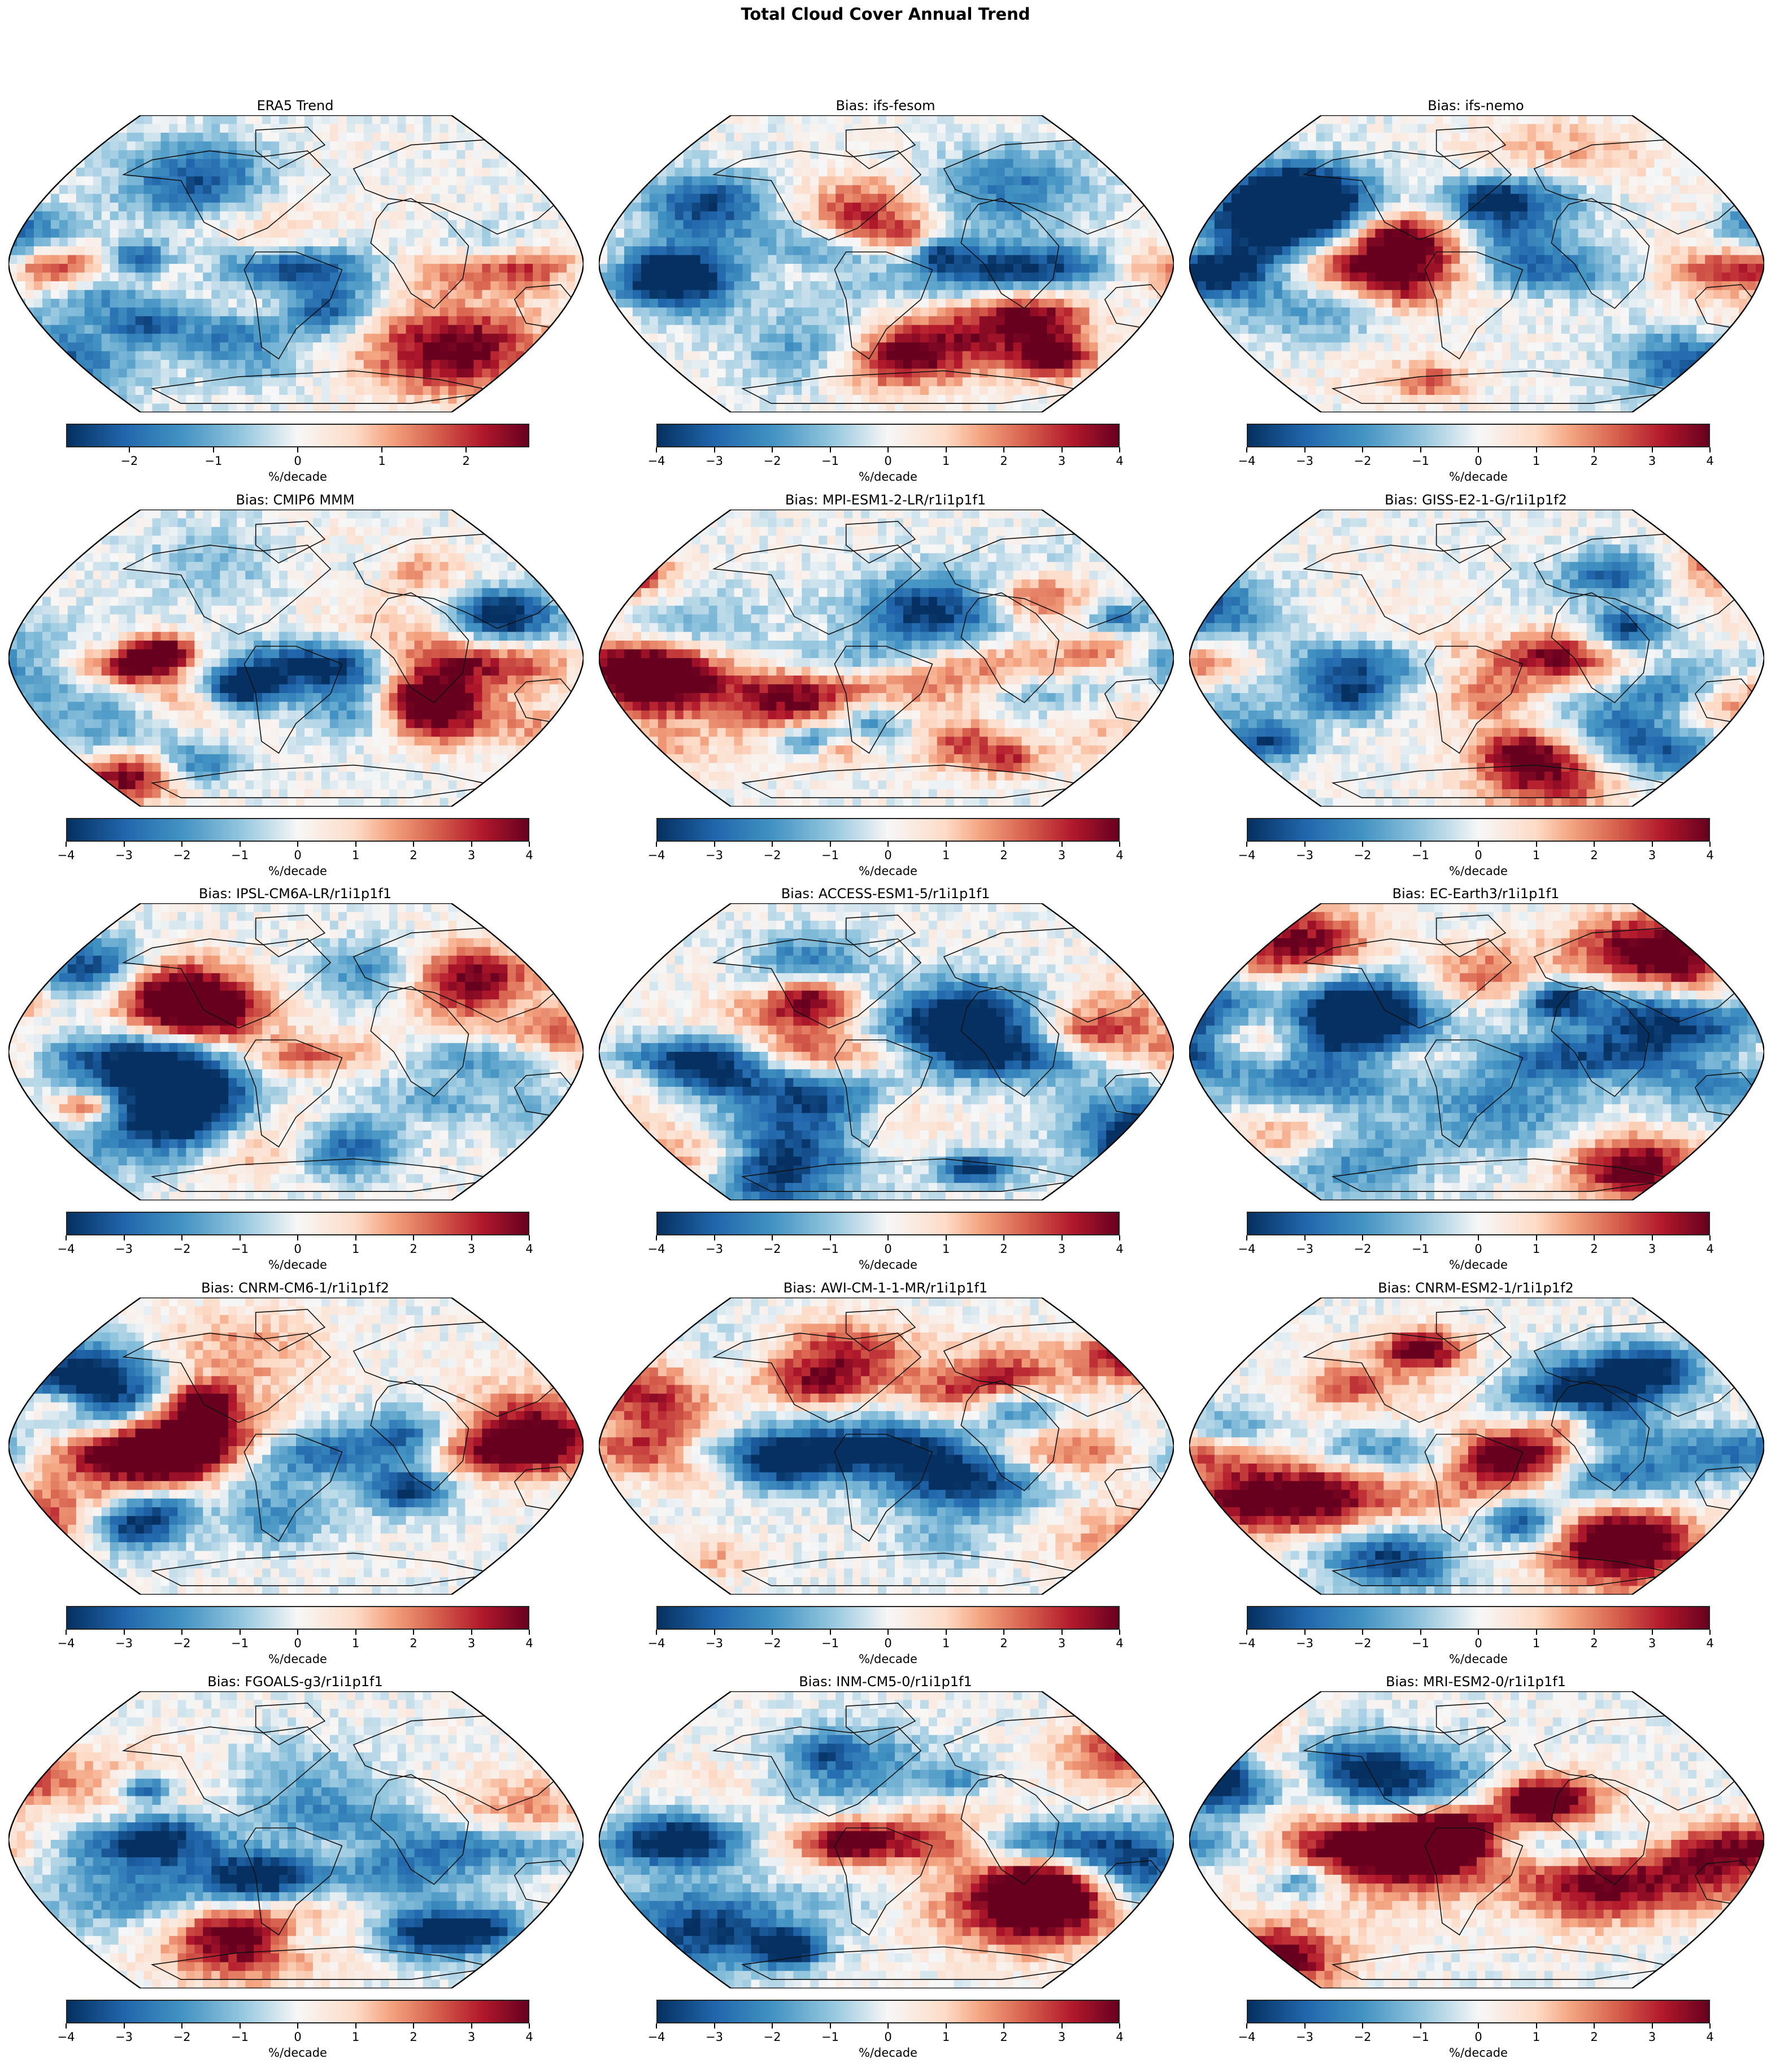  What do you see at coordinates (885, 294) in the screenshot?
I see `map-panel-2: Bias: ifs-fesom −4 −3 −2 −1 0 1 2 3 4 %/decade` at bounding box center [885, 294].